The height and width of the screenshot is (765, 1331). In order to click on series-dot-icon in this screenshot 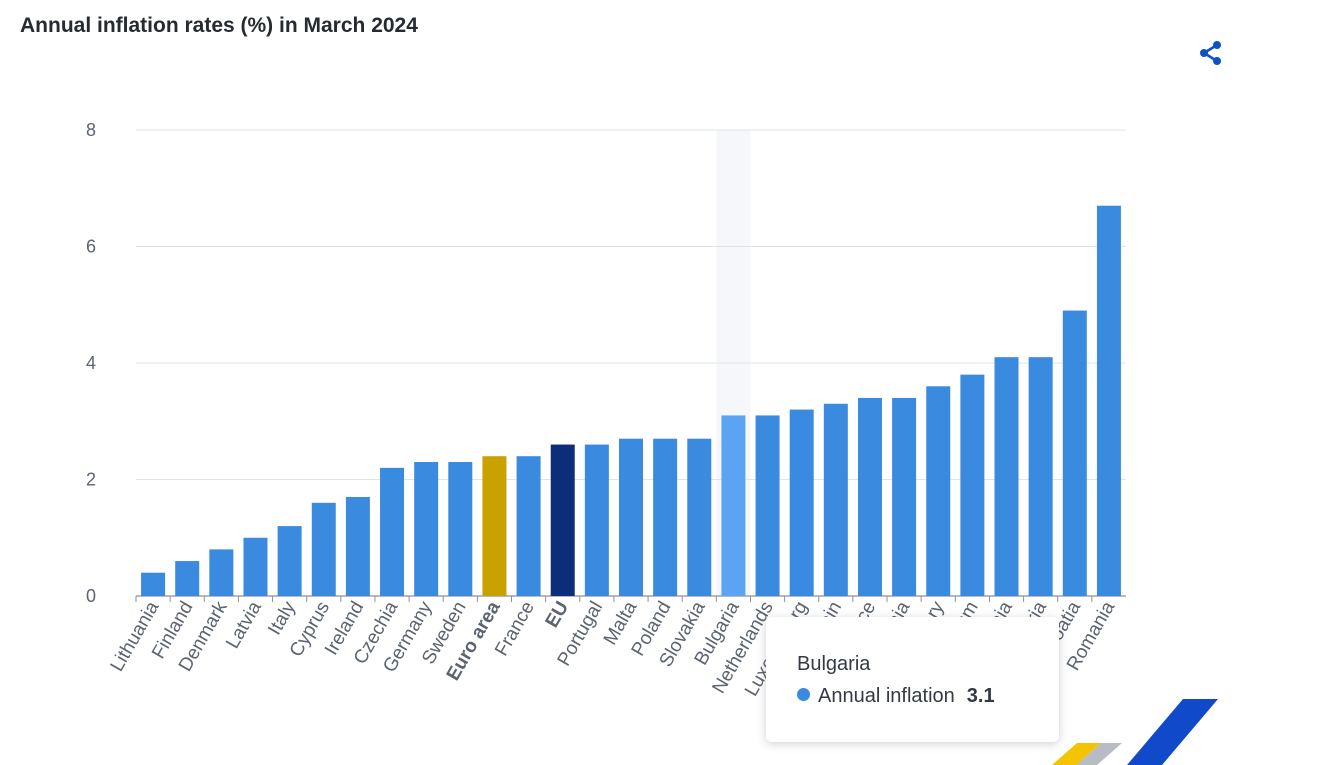, I will do `click(803, 694)`.